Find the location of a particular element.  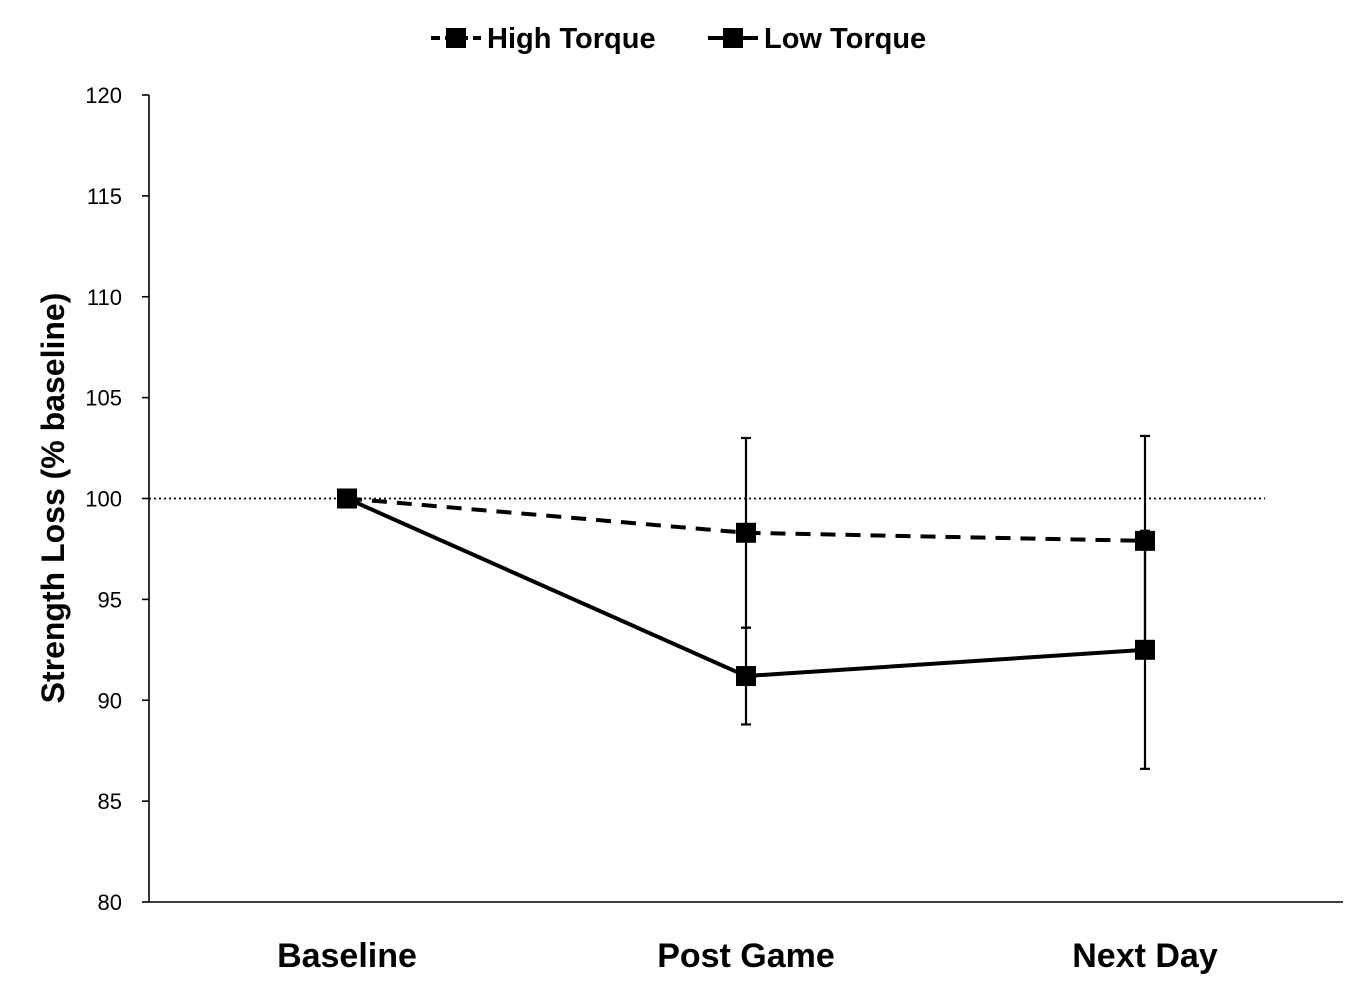

x-axis-labels: Baseline Post Game Next Day is located at coordinates (747, 956).